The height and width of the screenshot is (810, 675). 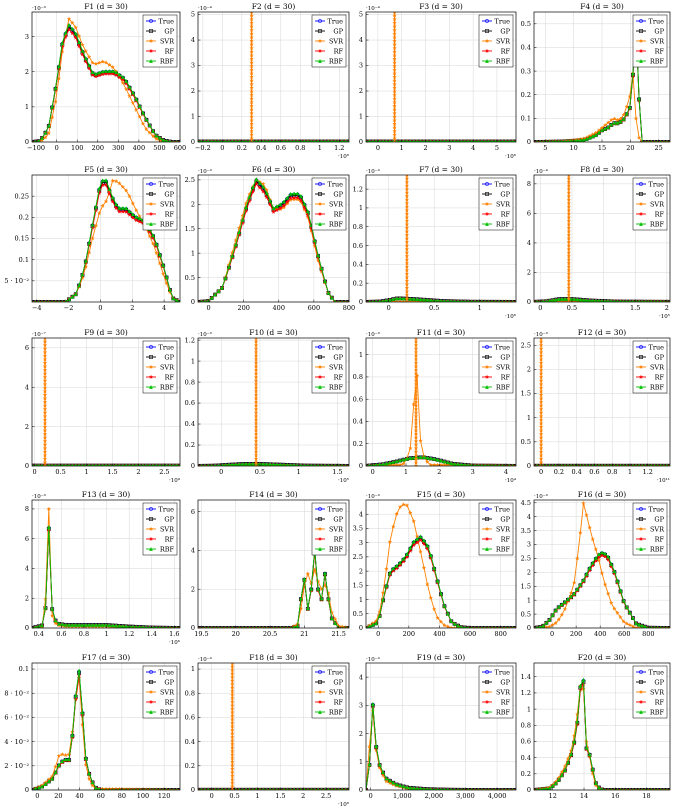 What do you see at coordinates (37, 308) in the screenshot?
I see `x-tick-label: −4` at bounding box center [37, 308].